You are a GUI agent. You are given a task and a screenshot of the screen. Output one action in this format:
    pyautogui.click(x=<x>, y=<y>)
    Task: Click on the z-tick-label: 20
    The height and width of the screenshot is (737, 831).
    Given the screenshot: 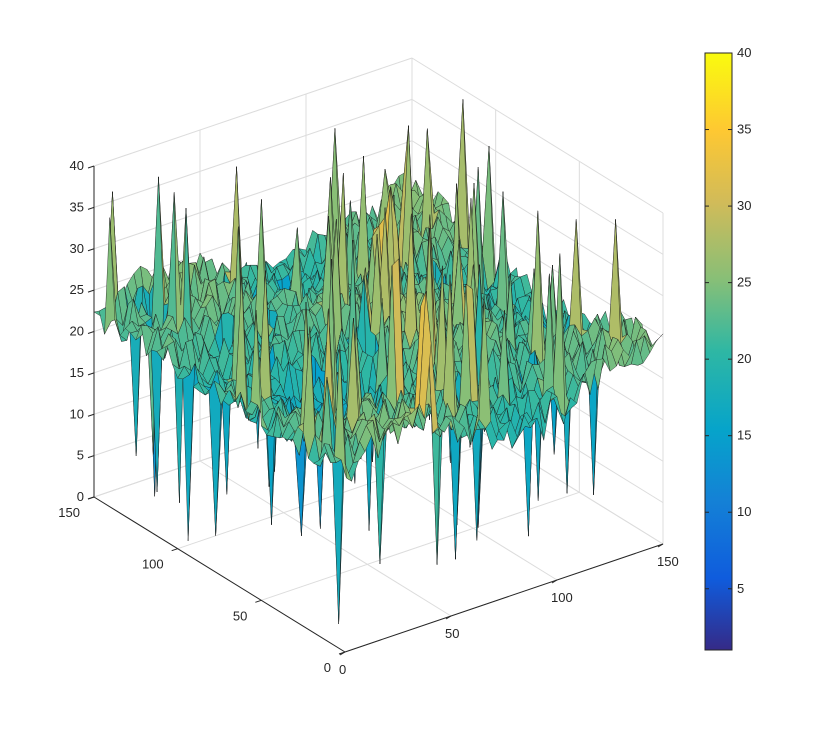 What is the action you would take?
    pyautogui.click(x=77, y=331)
    